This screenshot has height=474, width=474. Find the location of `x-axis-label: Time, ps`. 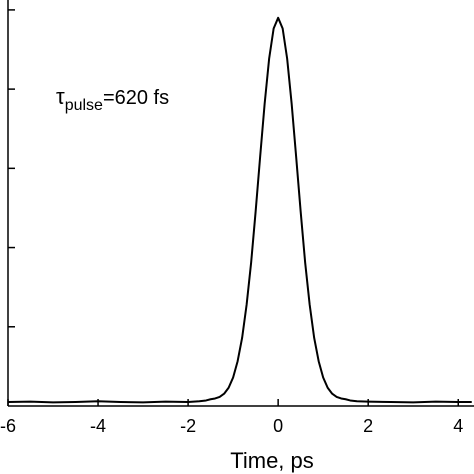

x-axis-label: Time, ps is located at coordinates (272, 460).